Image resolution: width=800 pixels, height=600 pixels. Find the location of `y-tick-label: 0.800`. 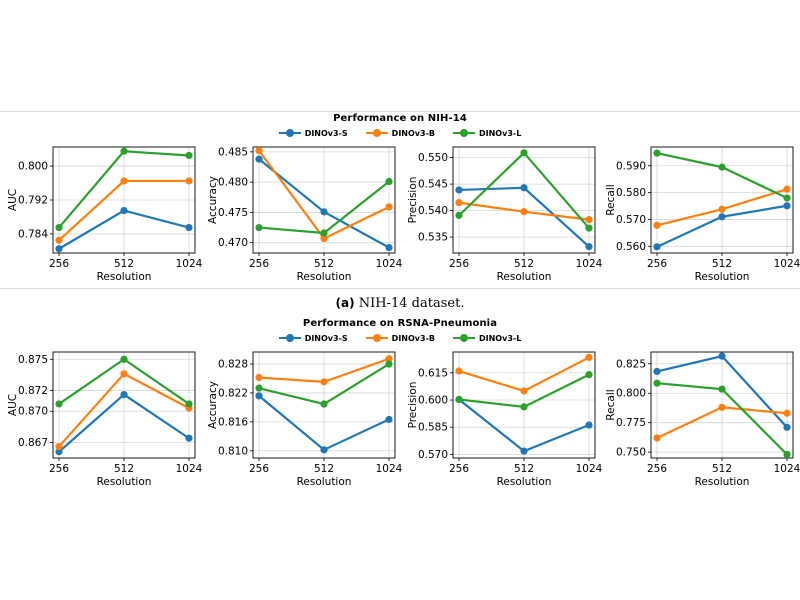

y-tick-label: 0.800 is located at coordinates (33, 167).